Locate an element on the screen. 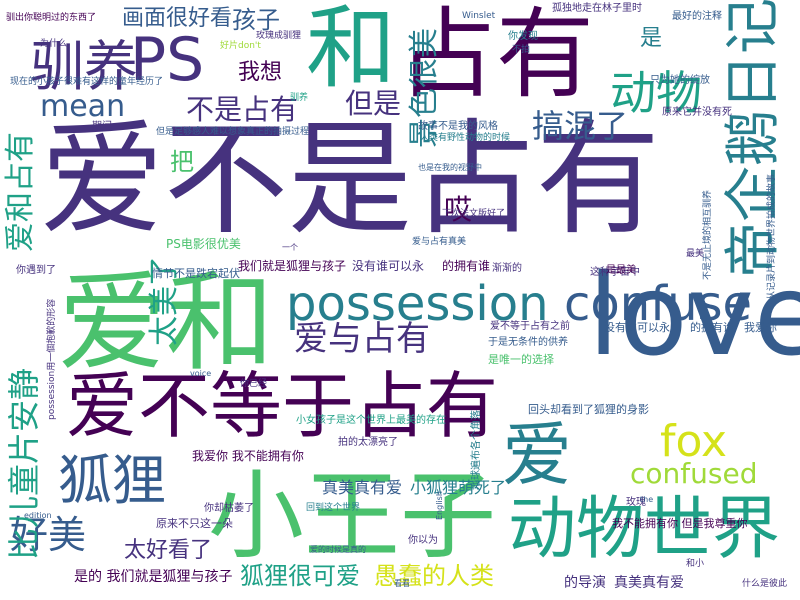 Image resolution: width=800 pixels, height=600 pixels. cloud-word: 最美 is located at coordinates (695, 254).